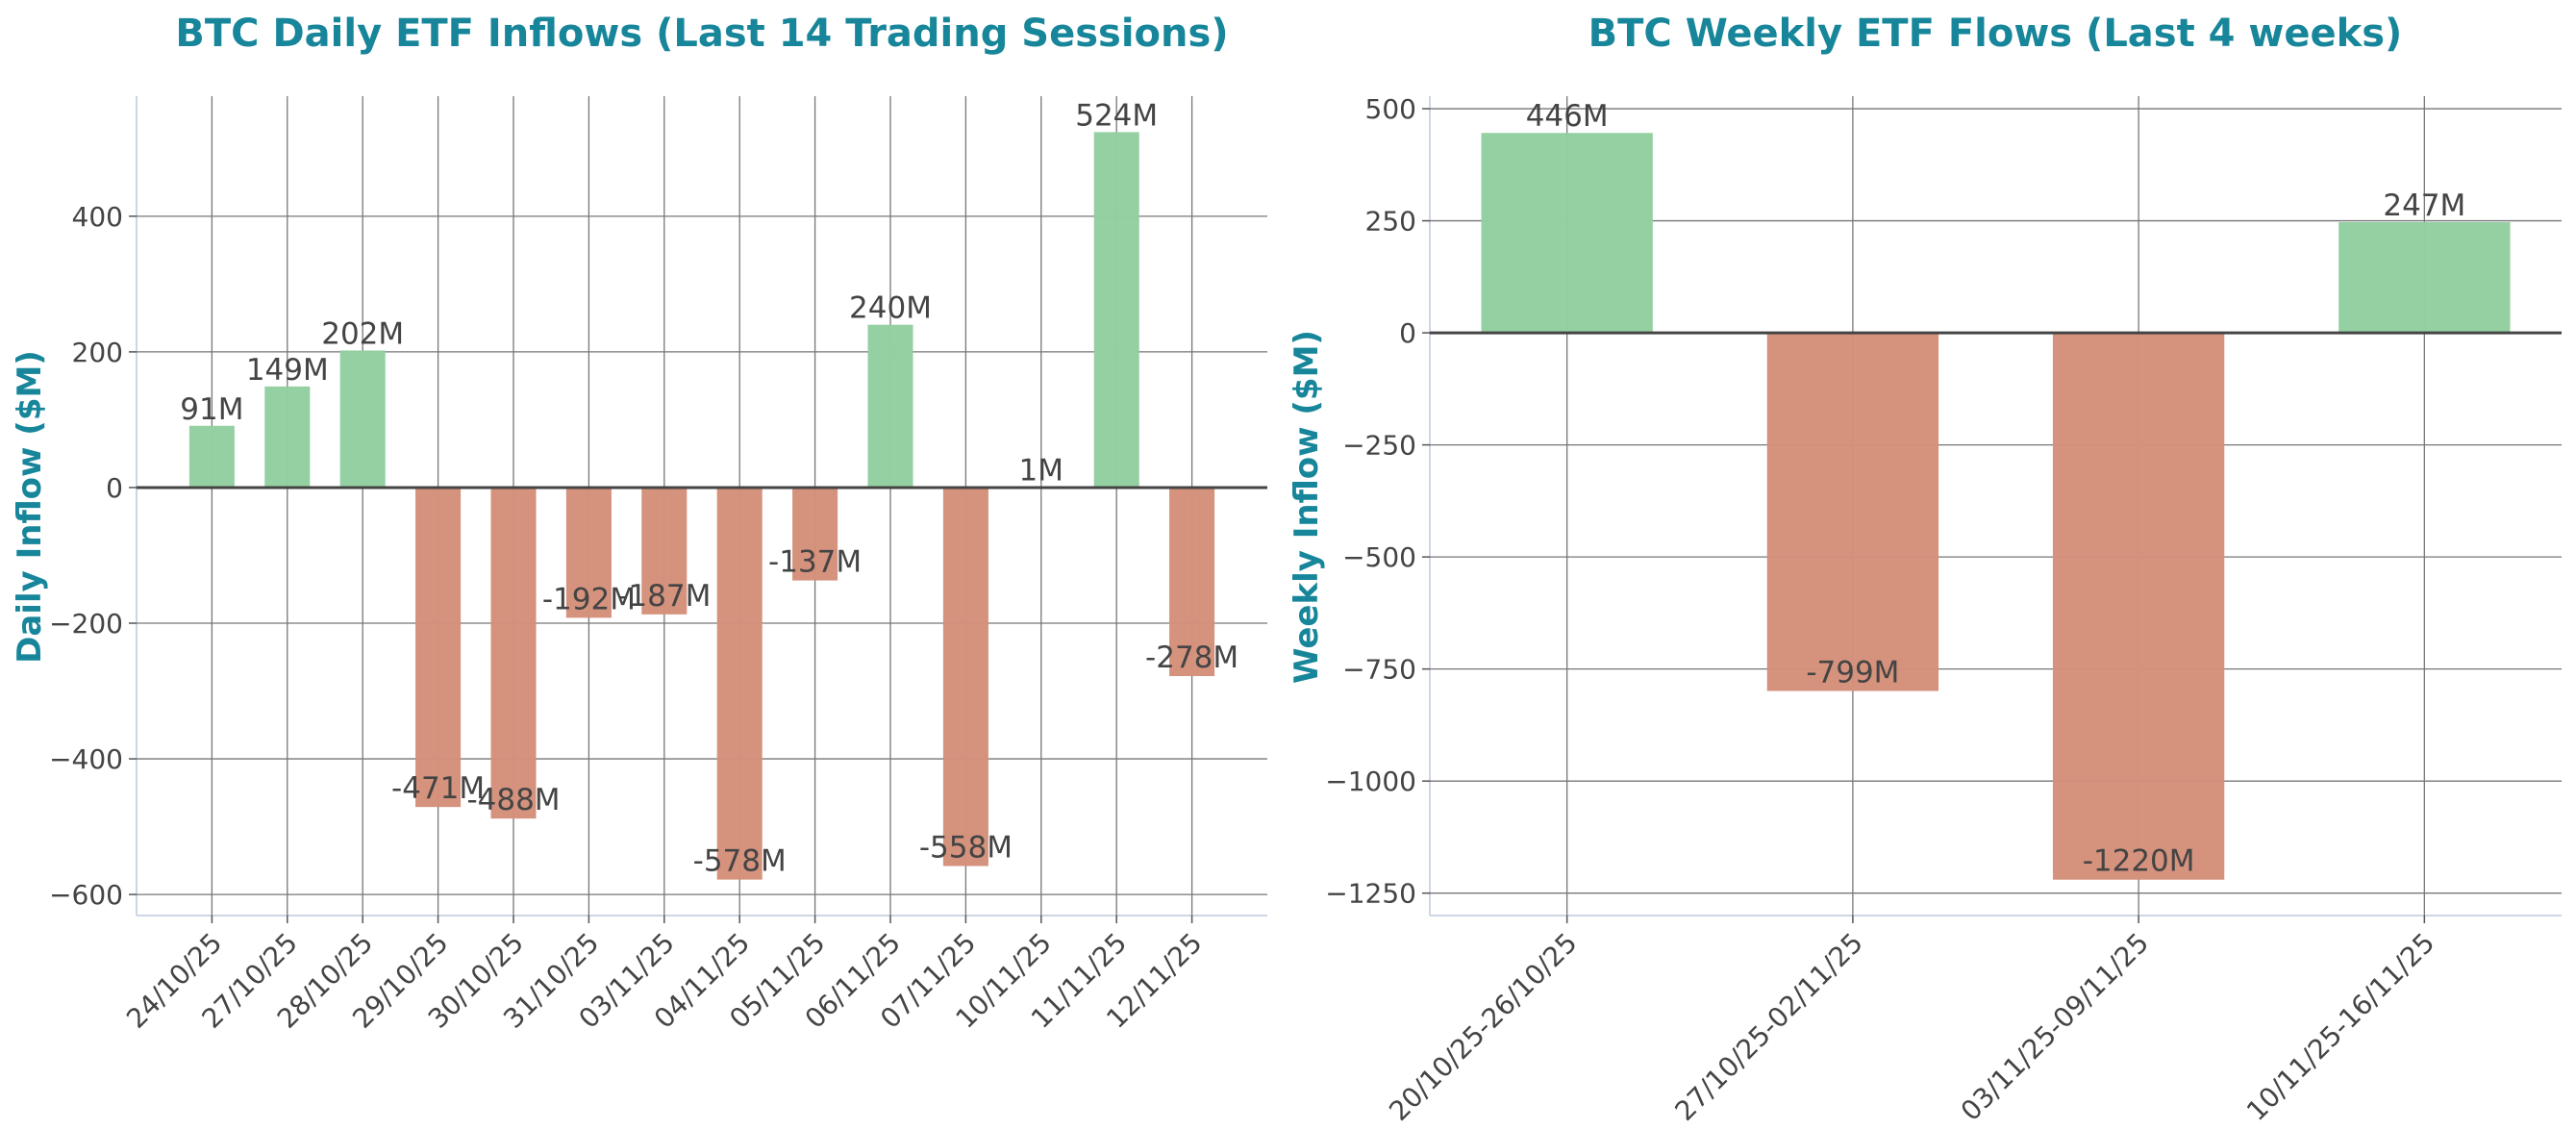 The height and width of the screenshot is (1130, 2576). I want to click on data-label: 91M, so click(211, 409).